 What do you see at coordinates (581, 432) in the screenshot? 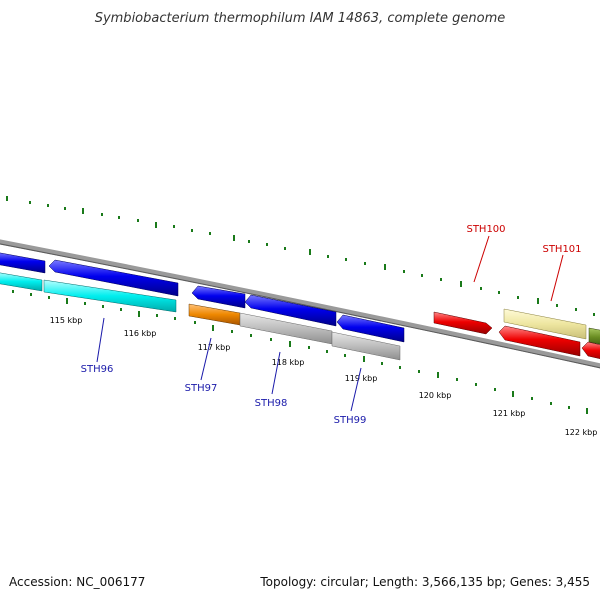
I see `tick-label: 122 kbp` at bounding box center [581, 432].